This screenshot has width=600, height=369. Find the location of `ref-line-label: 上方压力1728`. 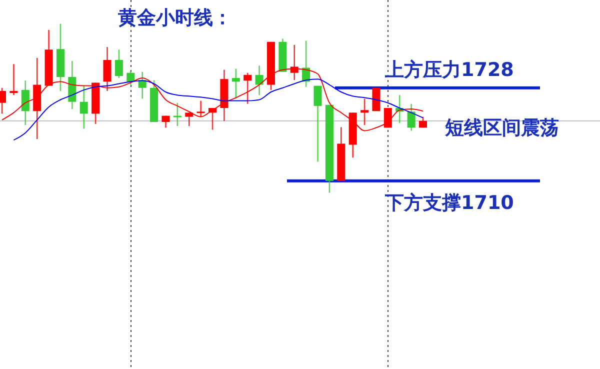

ref-line-label: 上方压力1728 is located at coordinates (449, 69).